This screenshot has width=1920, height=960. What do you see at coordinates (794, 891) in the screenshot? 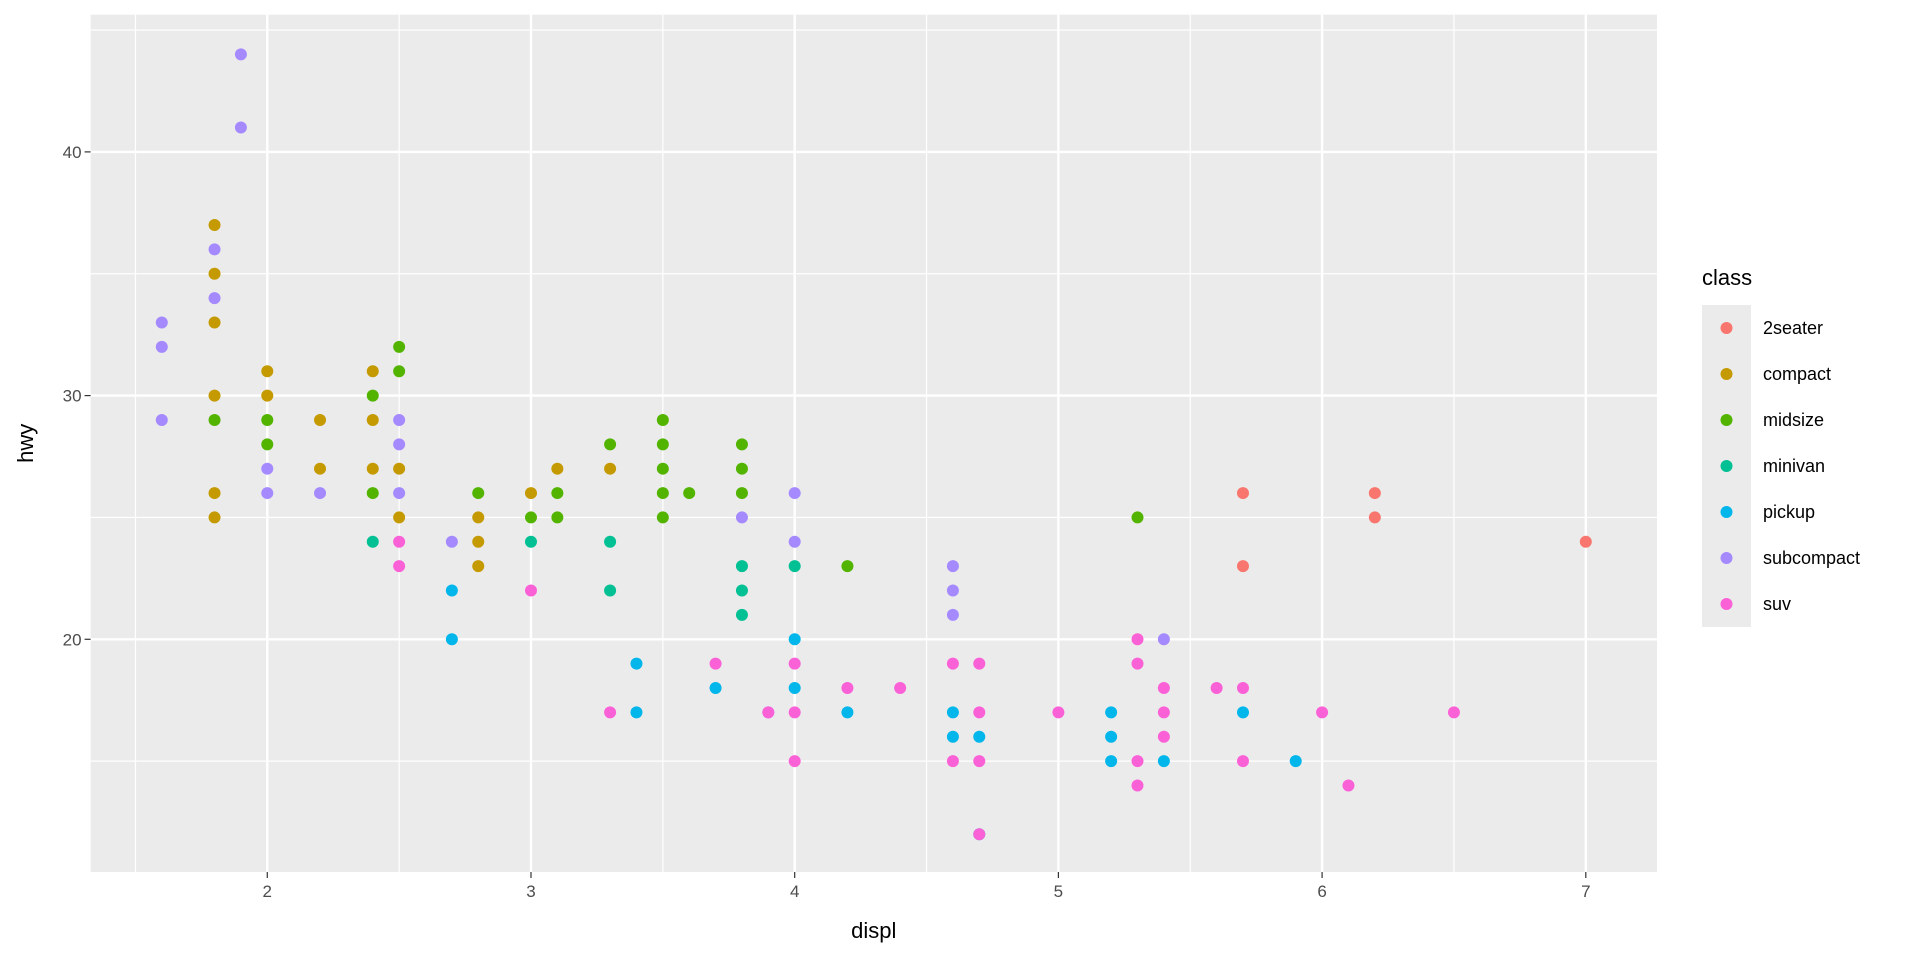
I see `x-tick-label: 4` at bounding box center [794, 891].